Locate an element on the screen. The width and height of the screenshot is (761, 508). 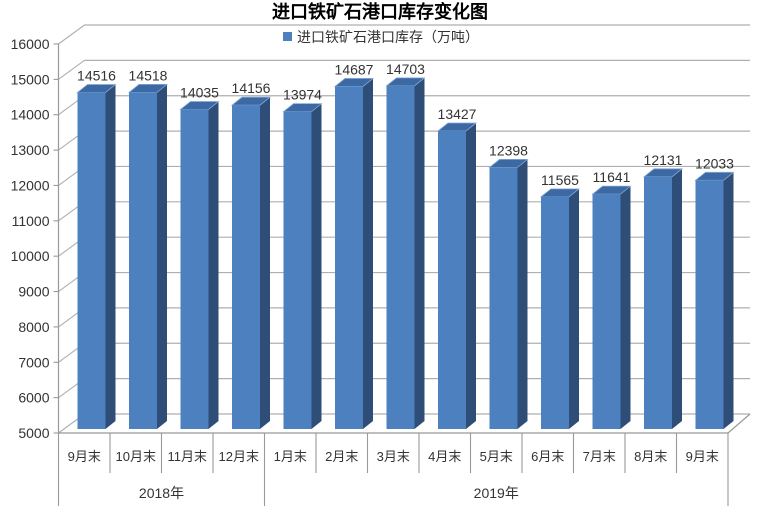
y-axis-label: 10000 is located at coordinates (30, 256).